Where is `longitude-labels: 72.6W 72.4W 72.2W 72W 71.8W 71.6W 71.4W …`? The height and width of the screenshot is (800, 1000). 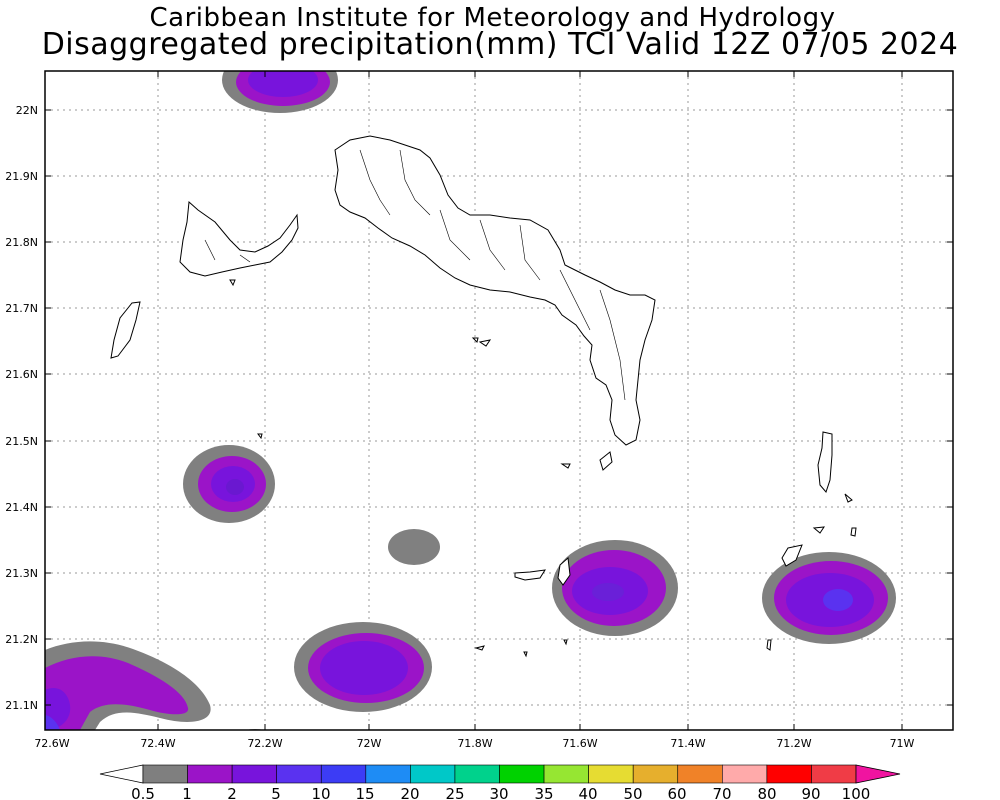
longitude-labels: 72.6W 72.4W 72.2W 72W 71.8W 71.6W 71.4W … is located at coordinates (474, 743).